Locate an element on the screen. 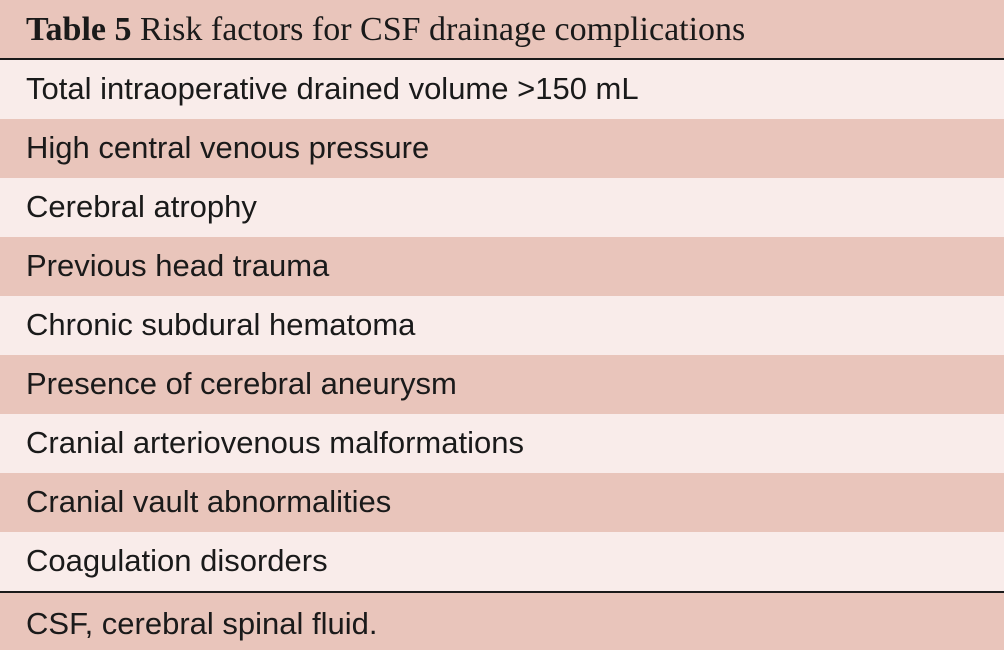 The image size is (1004, 650). table-row: Coagulation disorders is located at coordinates (502, 561).